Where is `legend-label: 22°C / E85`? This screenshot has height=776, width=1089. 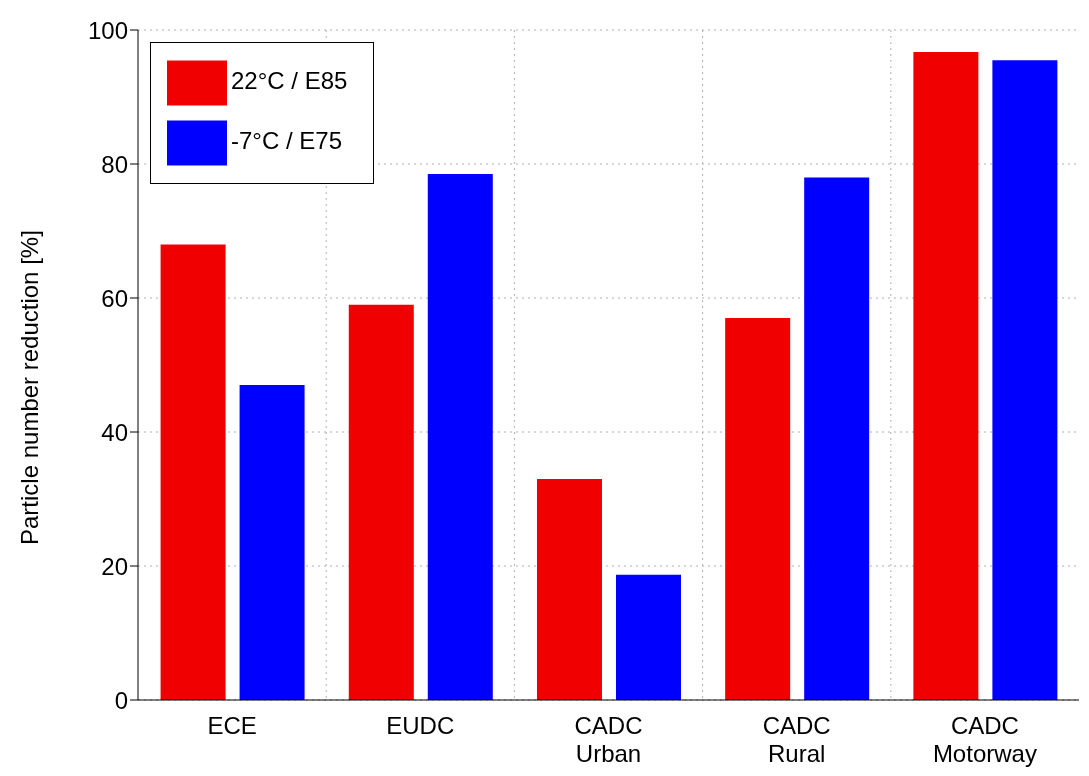 legend-label: 22°C / E85 is located at coordinates (289, 81).